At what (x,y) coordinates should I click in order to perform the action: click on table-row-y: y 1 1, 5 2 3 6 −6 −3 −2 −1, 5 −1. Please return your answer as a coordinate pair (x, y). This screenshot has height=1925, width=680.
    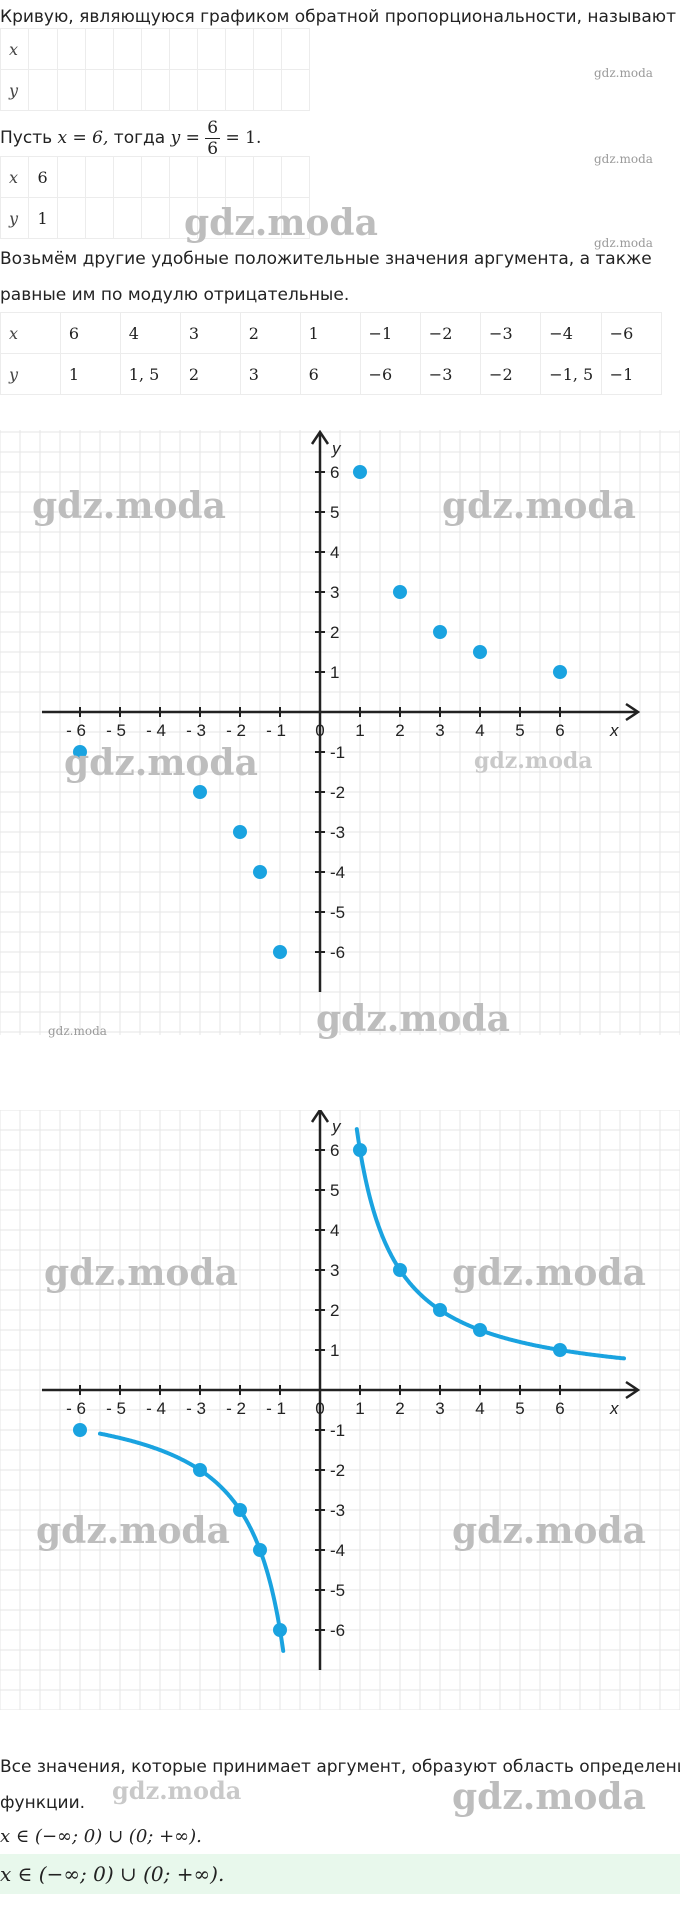
    Looking at the image, I should click on (331, 374).